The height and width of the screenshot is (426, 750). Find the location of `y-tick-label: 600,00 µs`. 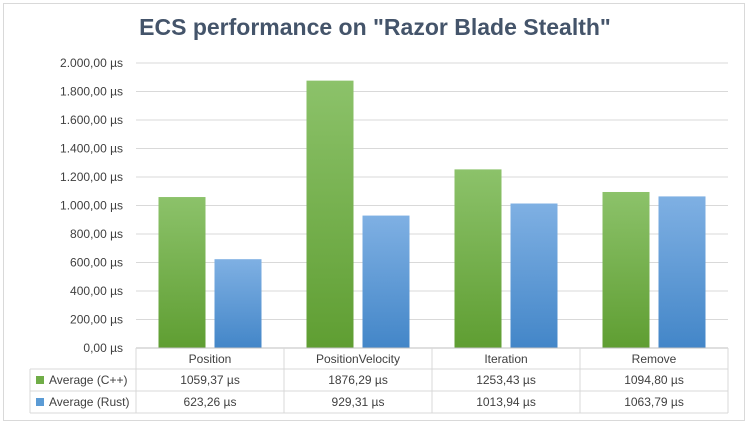

y-tick-label: 600,00 µs is located at coordinates (96, 263).